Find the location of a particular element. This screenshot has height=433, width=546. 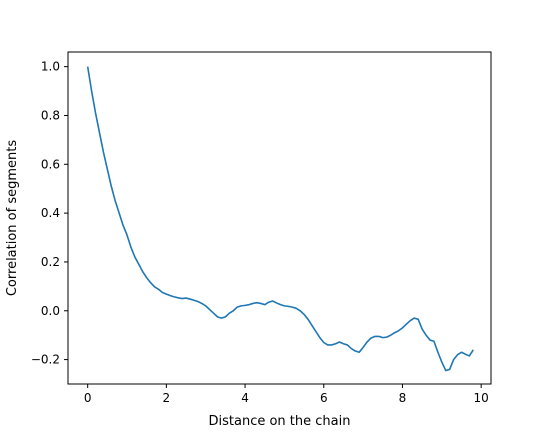

x-tick-label: 10 is located at coordinates (481, 398).